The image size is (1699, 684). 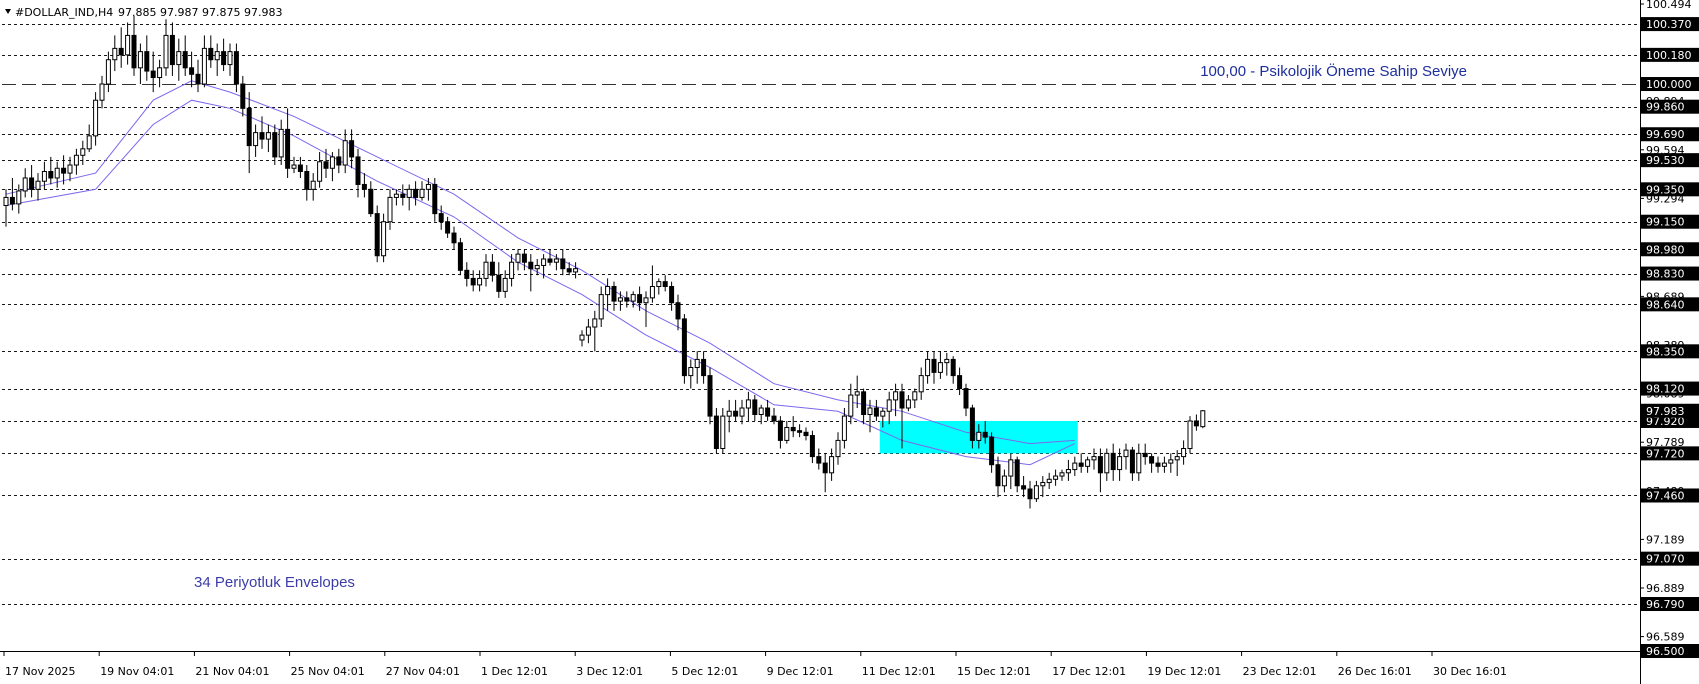 What do you see at coordinates (8, 11) in the screenshot?
I see `triangle-down-icon` at bounding box center [8, 11].